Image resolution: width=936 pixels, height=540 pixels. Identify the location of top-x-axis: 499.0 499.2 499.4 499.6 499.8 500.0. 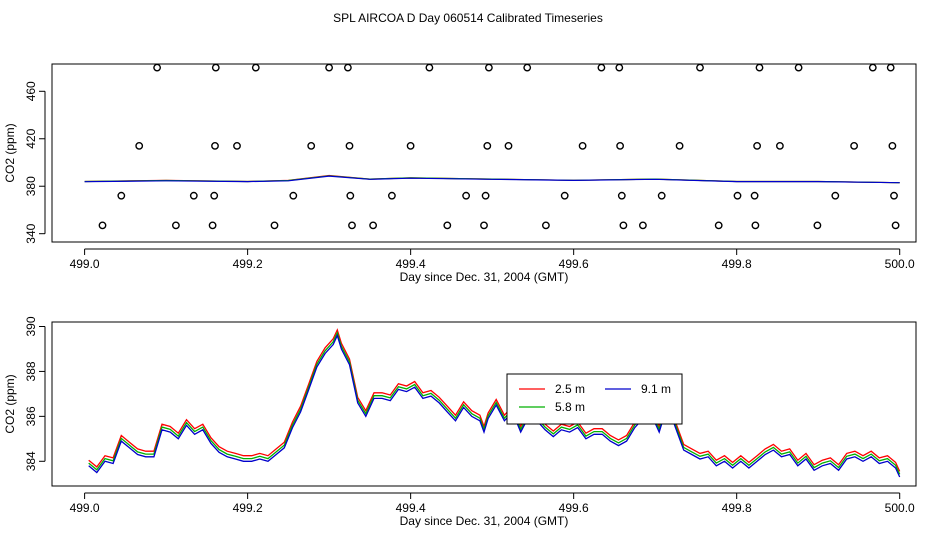
(492, 259).